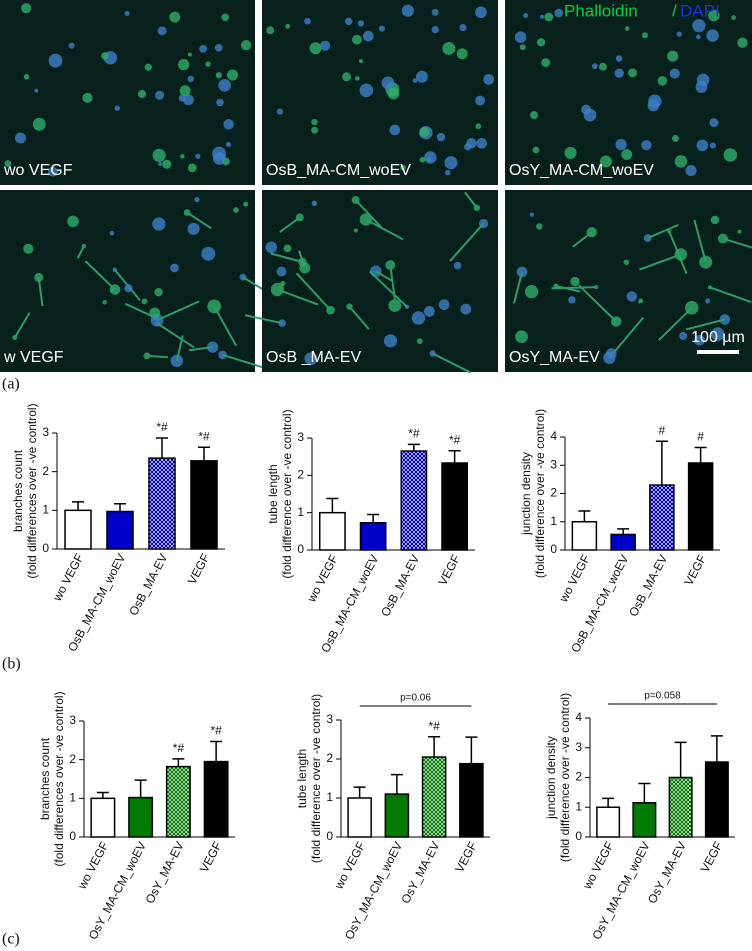 Image resolution: width=752 pixels, height=951 pixels. Describe the element at coordinates (302, 778) in the screenshot. I see `y-axis-label: tube length` at that location.